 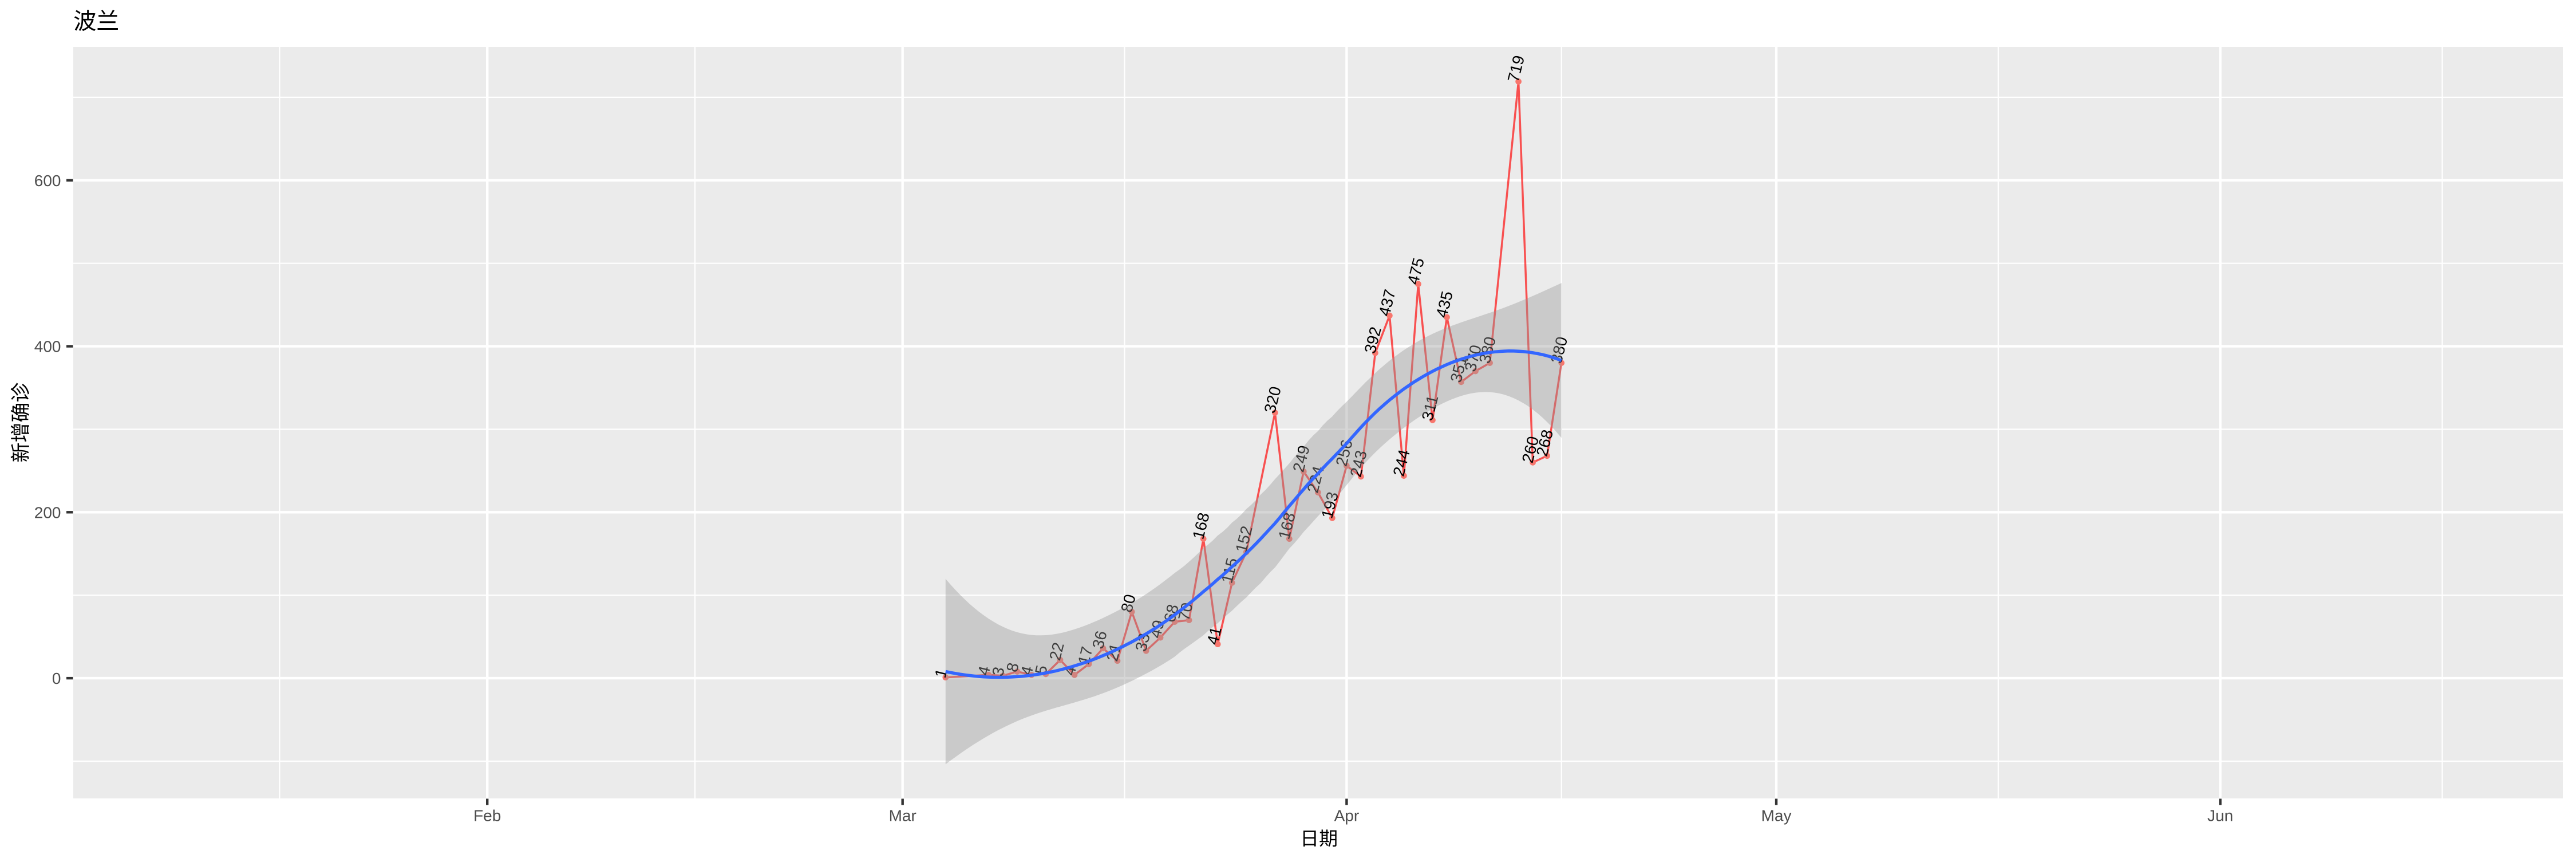 What do you see at coordinates (1214, 636) in the screenshot?
I see `svg-text: 41` at bounding box center [1214, 636].